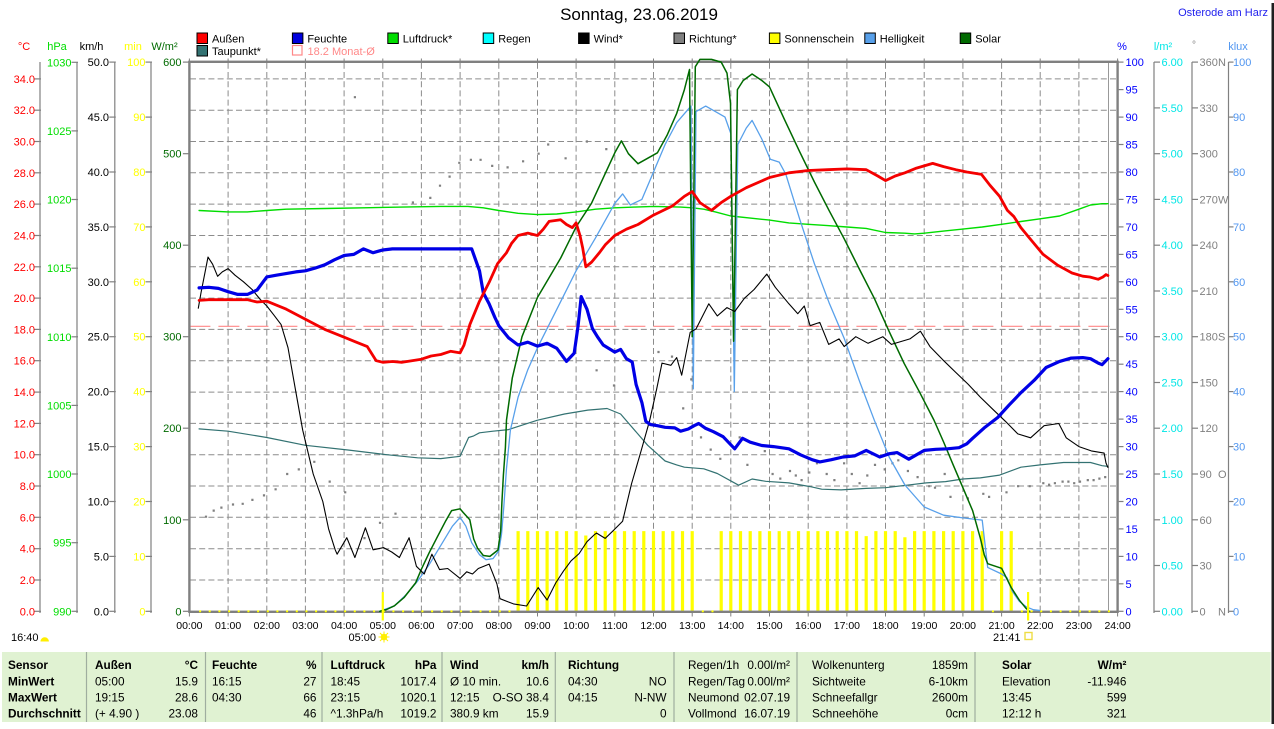 The width and height of the screenshot is (1274, 729). Describe the element at coordinates (346, 681) in the screenshot. I see `svg-text: 18:45` at that location.